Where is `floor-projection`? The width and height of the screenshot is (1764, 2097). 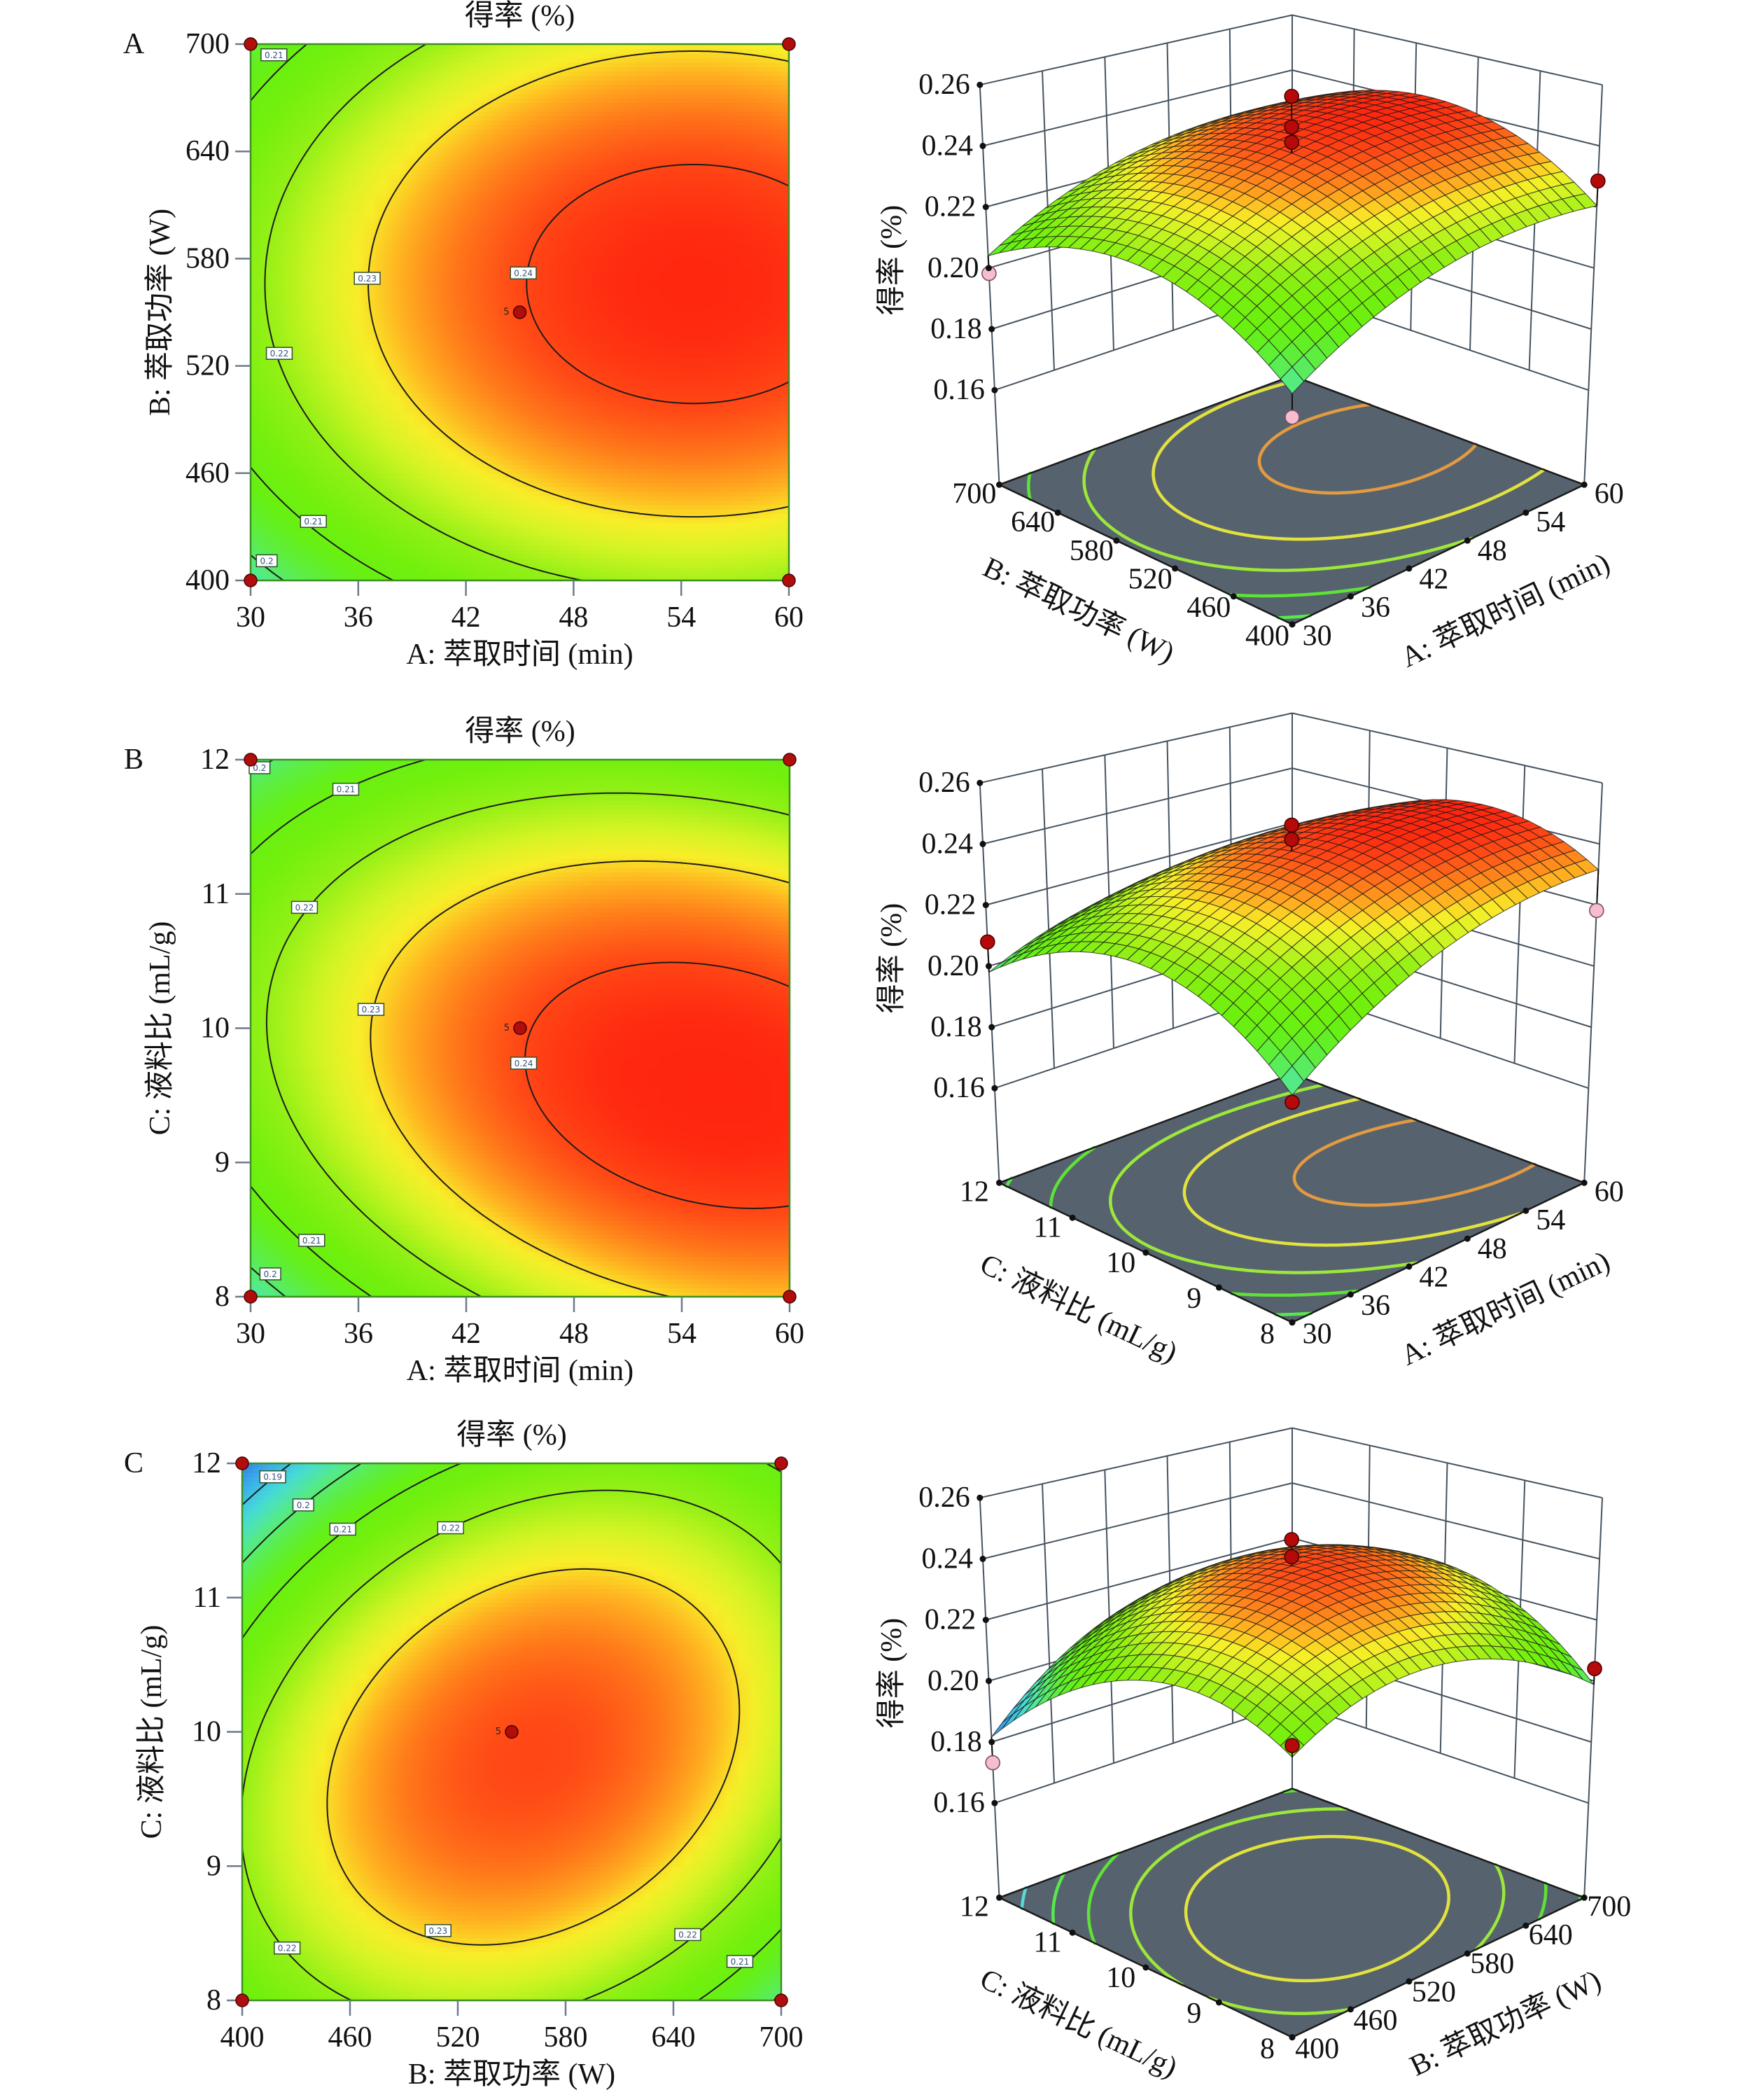
floor-projection is located at coordinates (1292, 1198).